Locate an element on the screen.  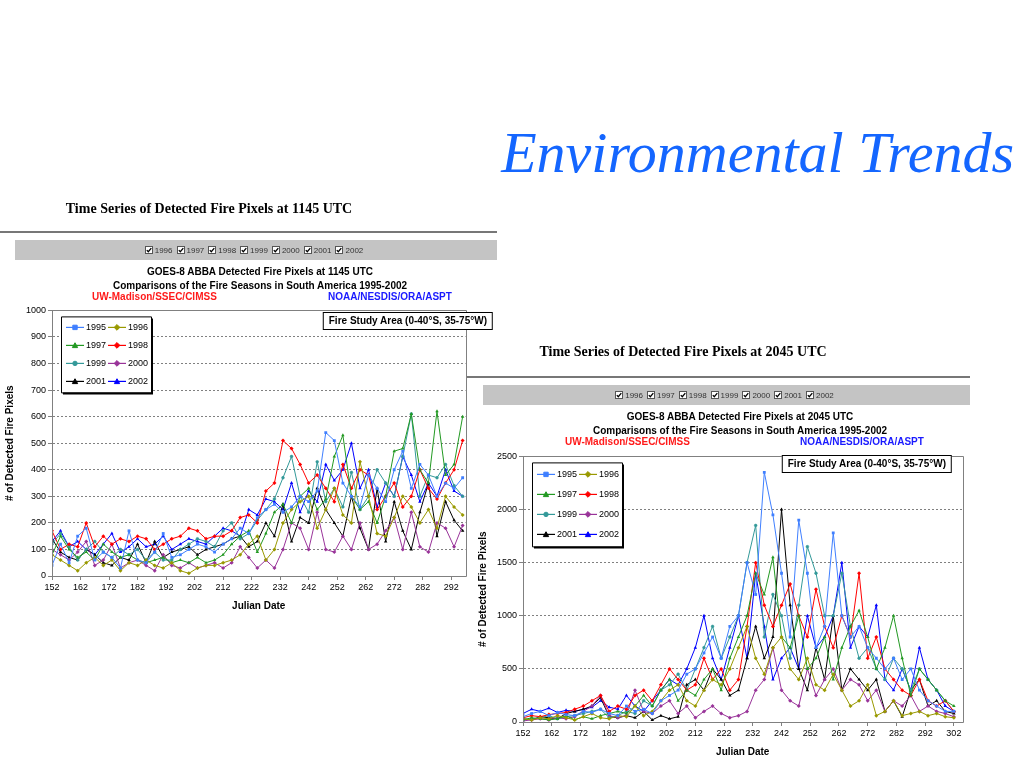
y-tick-label: 300 is located at coordinates (38, 495).